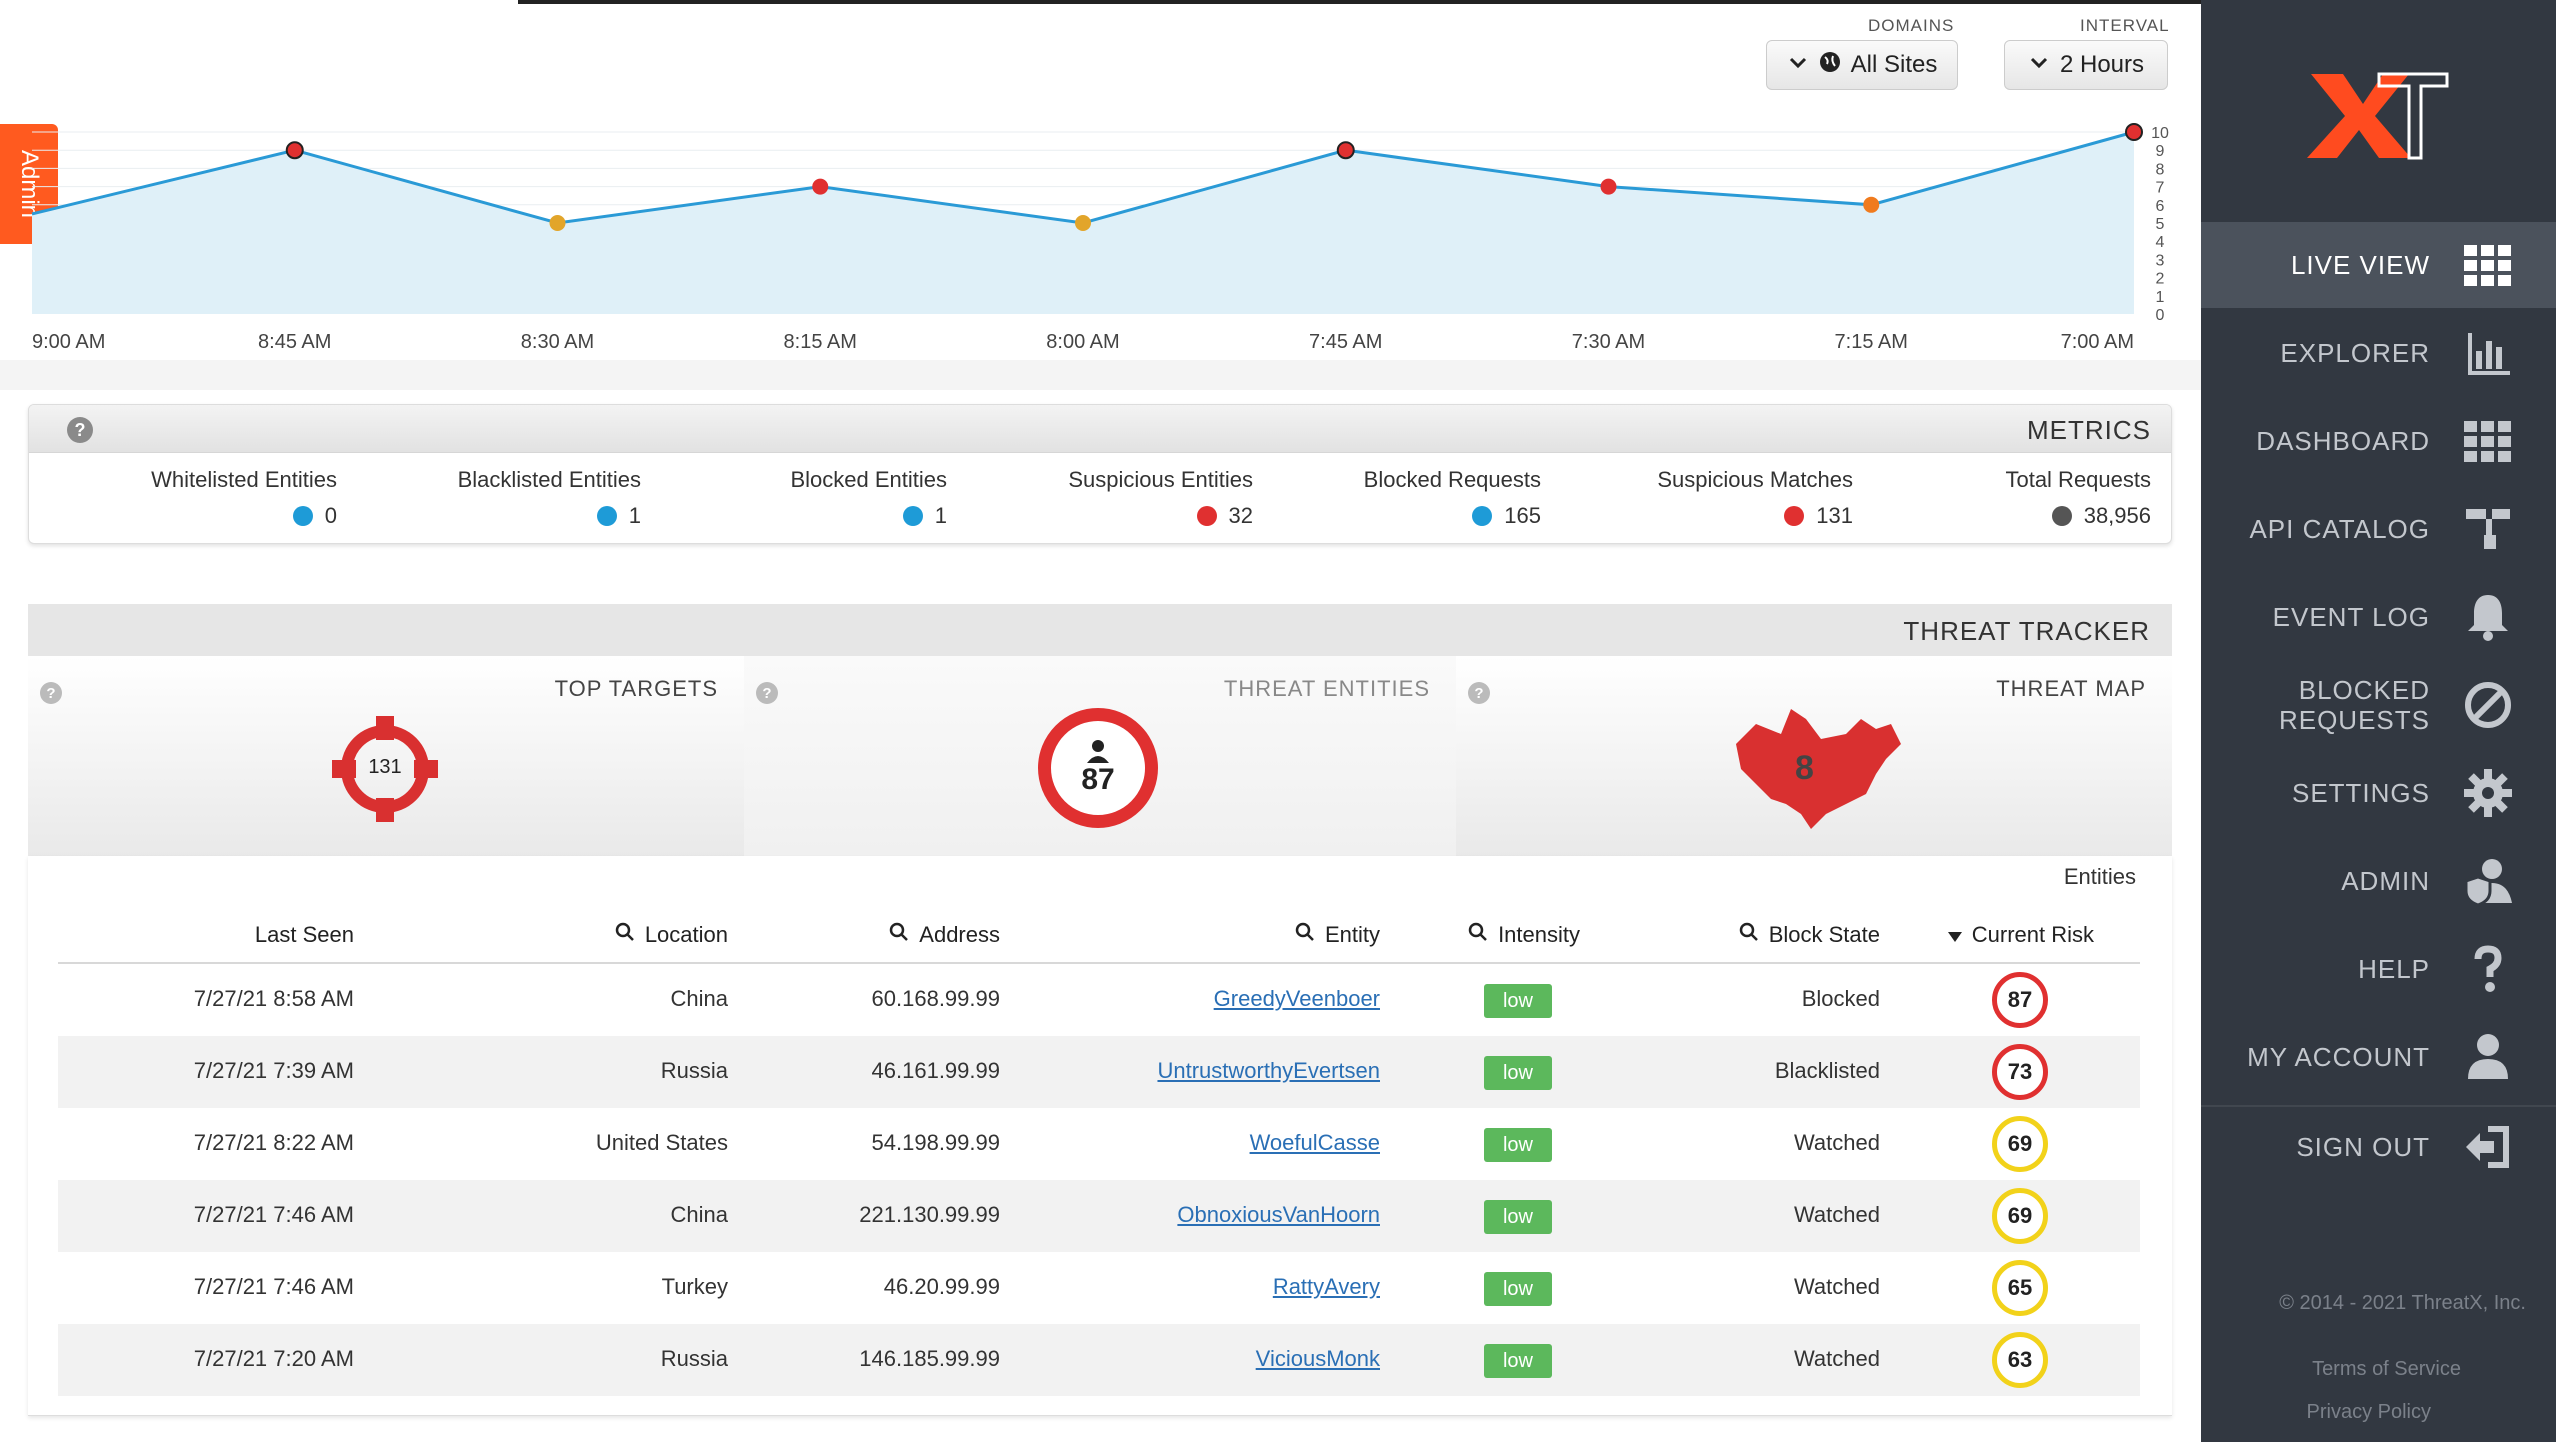  Describe the element at coordinates (2378, 969) in the screenshot. I see `sidebar-item-help: HELP` at that location.